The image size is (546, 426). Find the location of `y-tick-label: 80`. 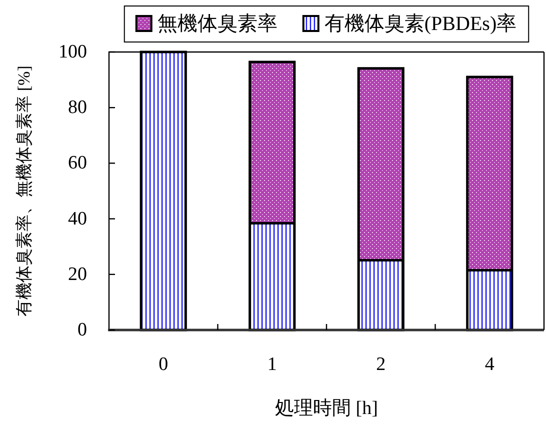

y-tick-label: 80 is located at coordinates (77, 107).